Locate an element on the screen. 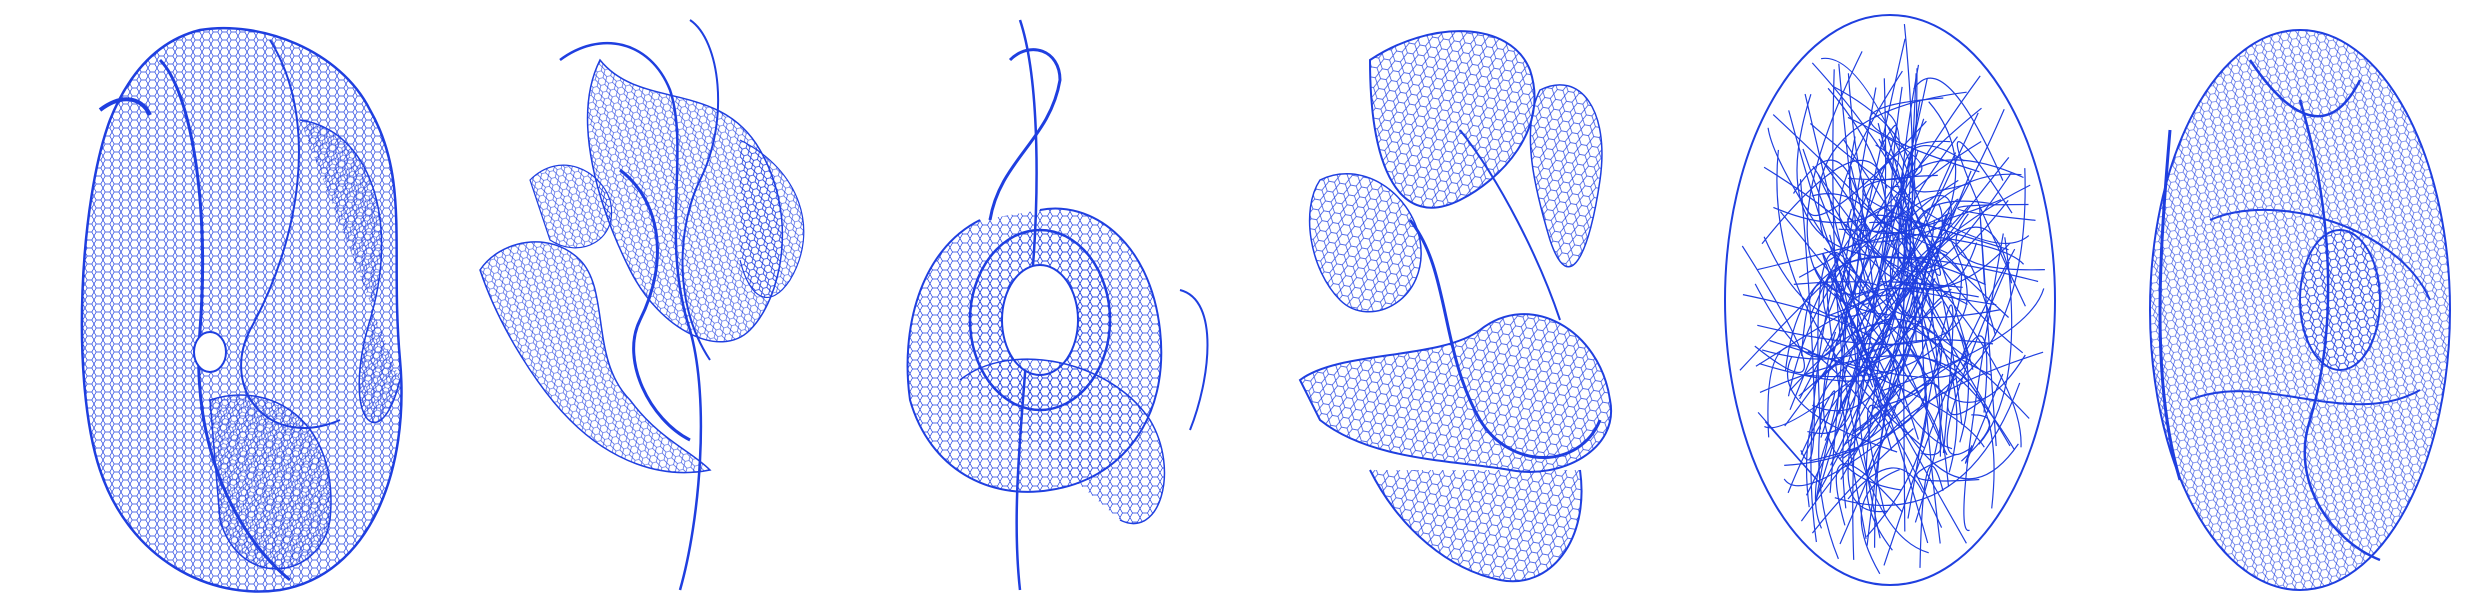 The image size is (2486, 612). mesh-5-wireframe is located at coordinates (1890, 300).